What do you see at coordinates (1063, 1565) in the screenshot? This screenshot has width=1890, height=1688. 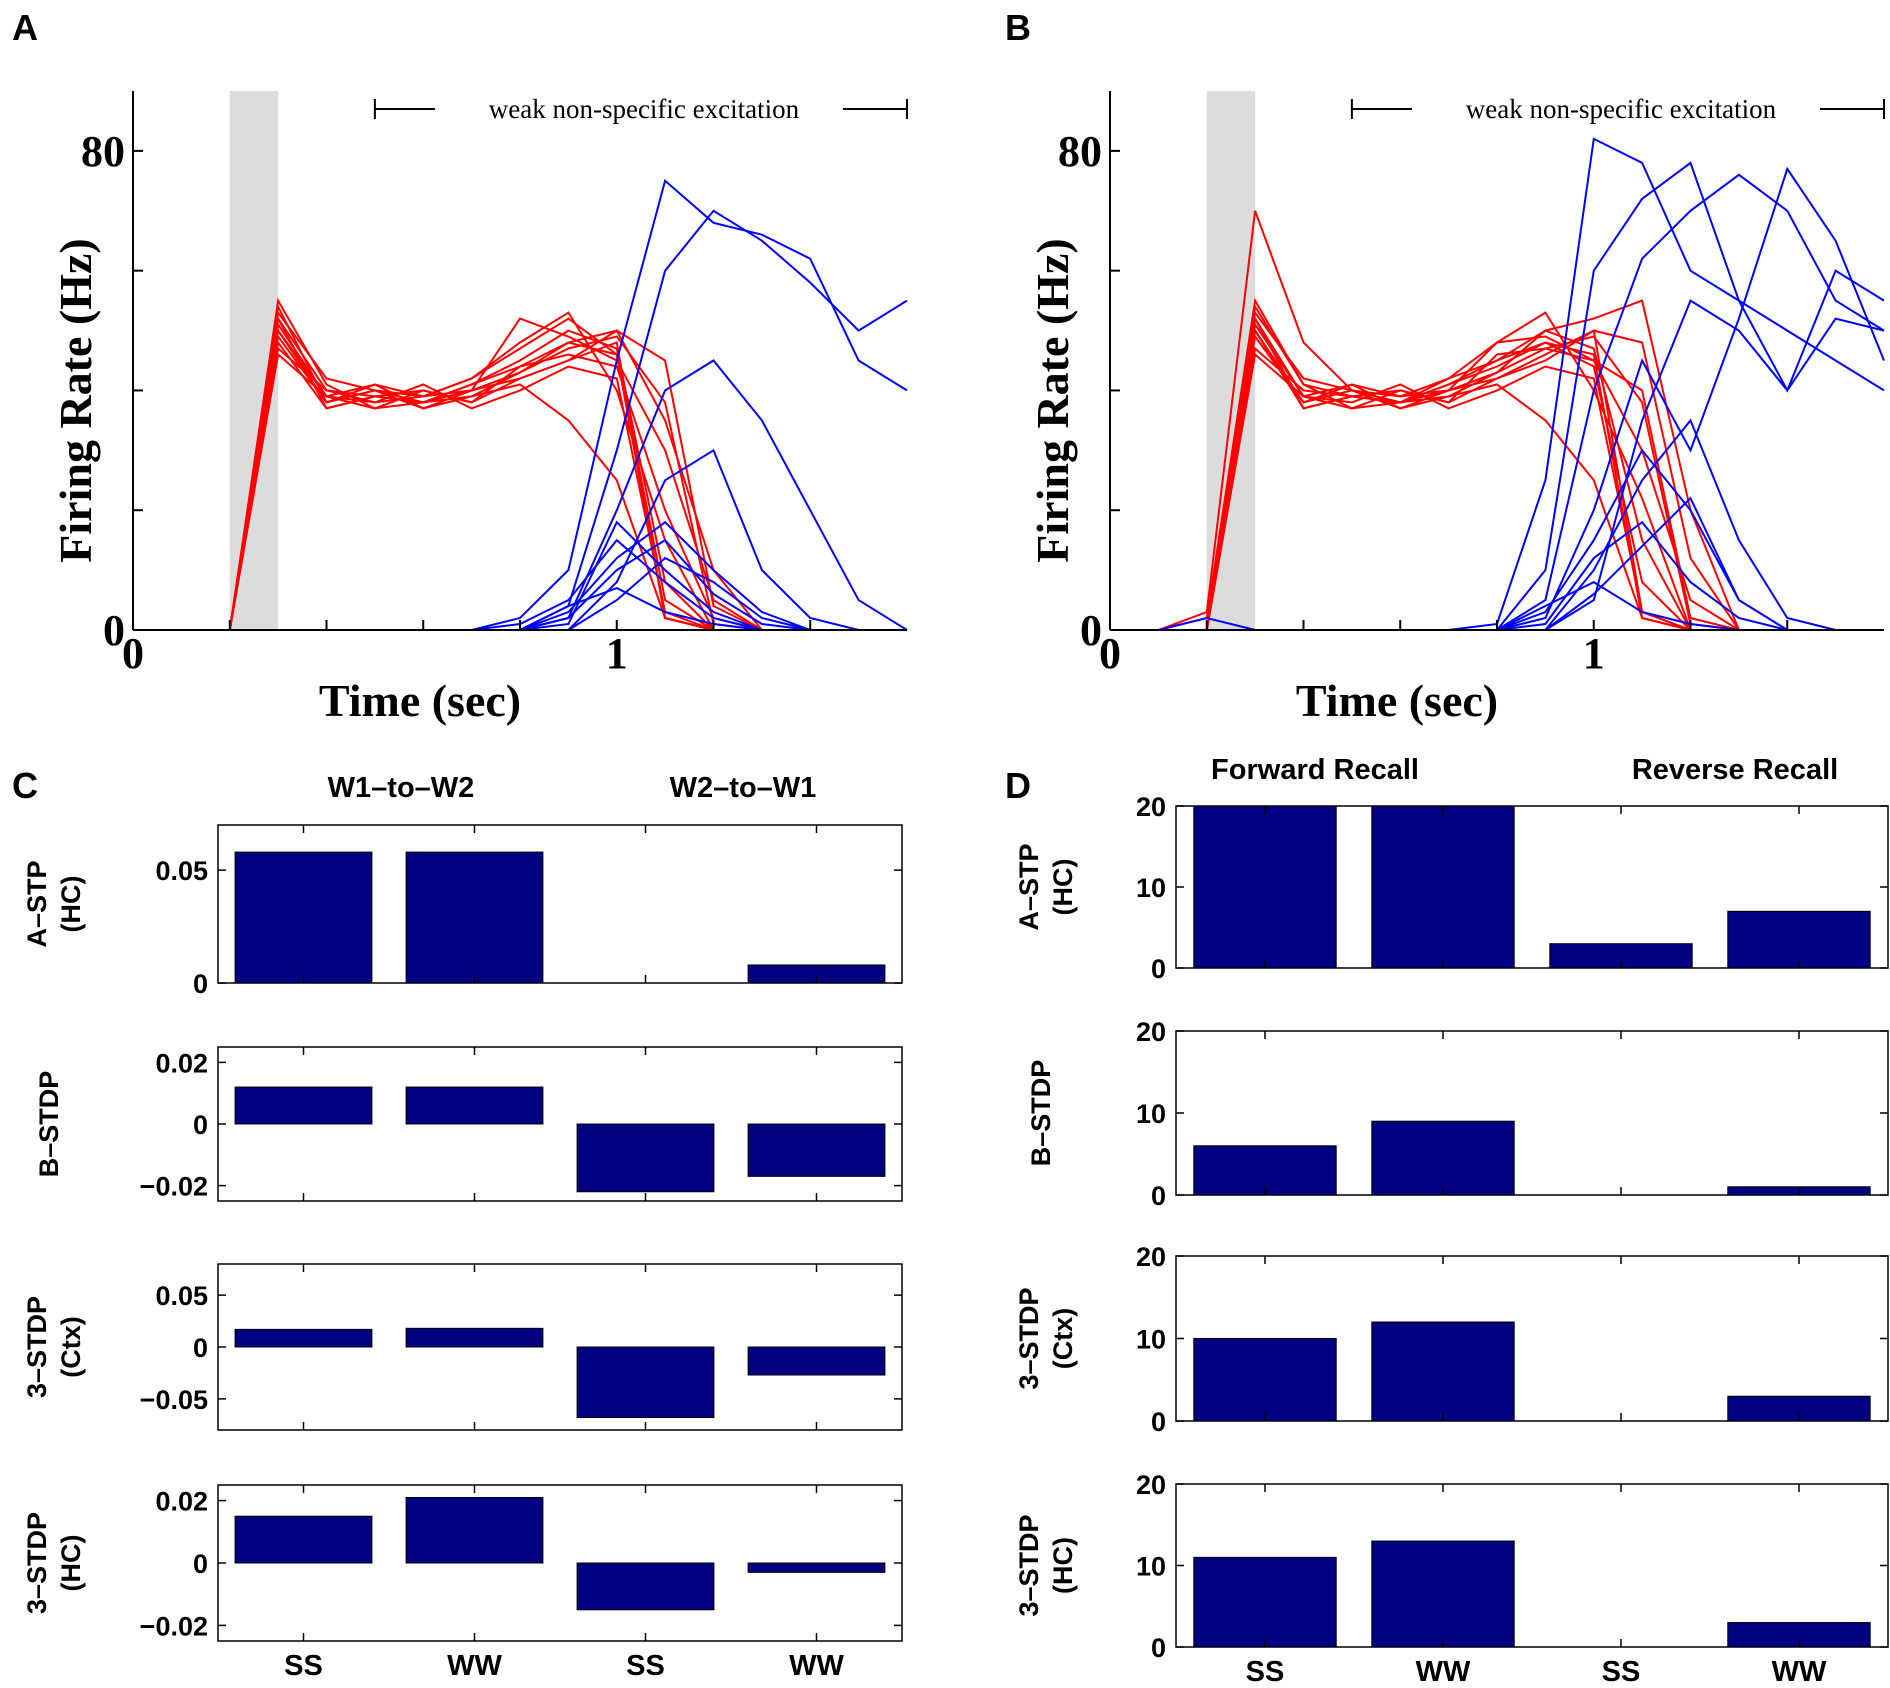 I see `d-row-4-label-2: (HC)` at bounding box center [1063, 1565].